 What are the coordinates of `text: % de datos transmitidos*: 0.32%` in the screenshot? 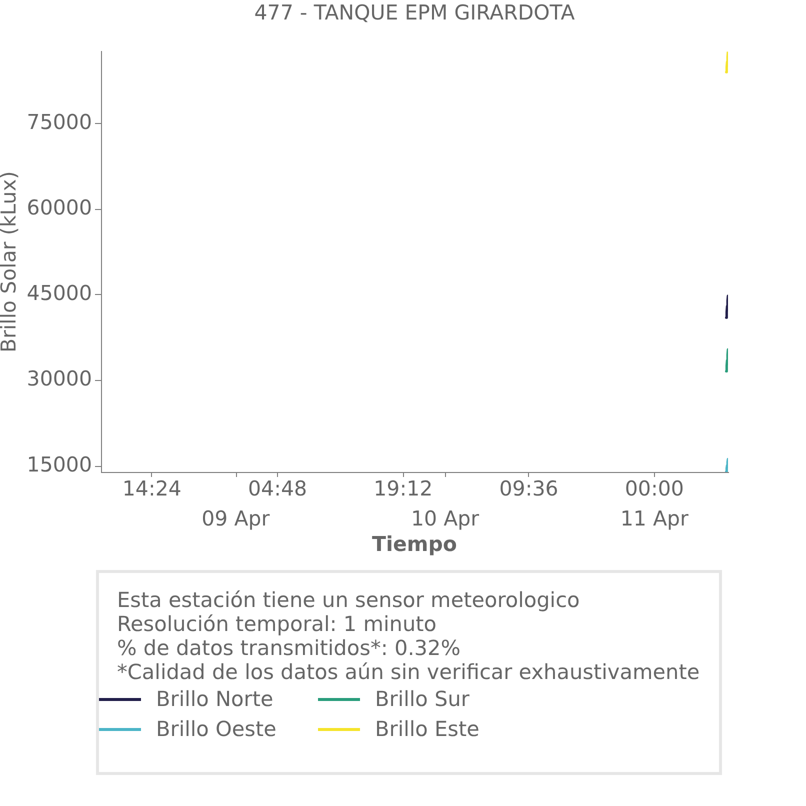 It's located at (289, 648).